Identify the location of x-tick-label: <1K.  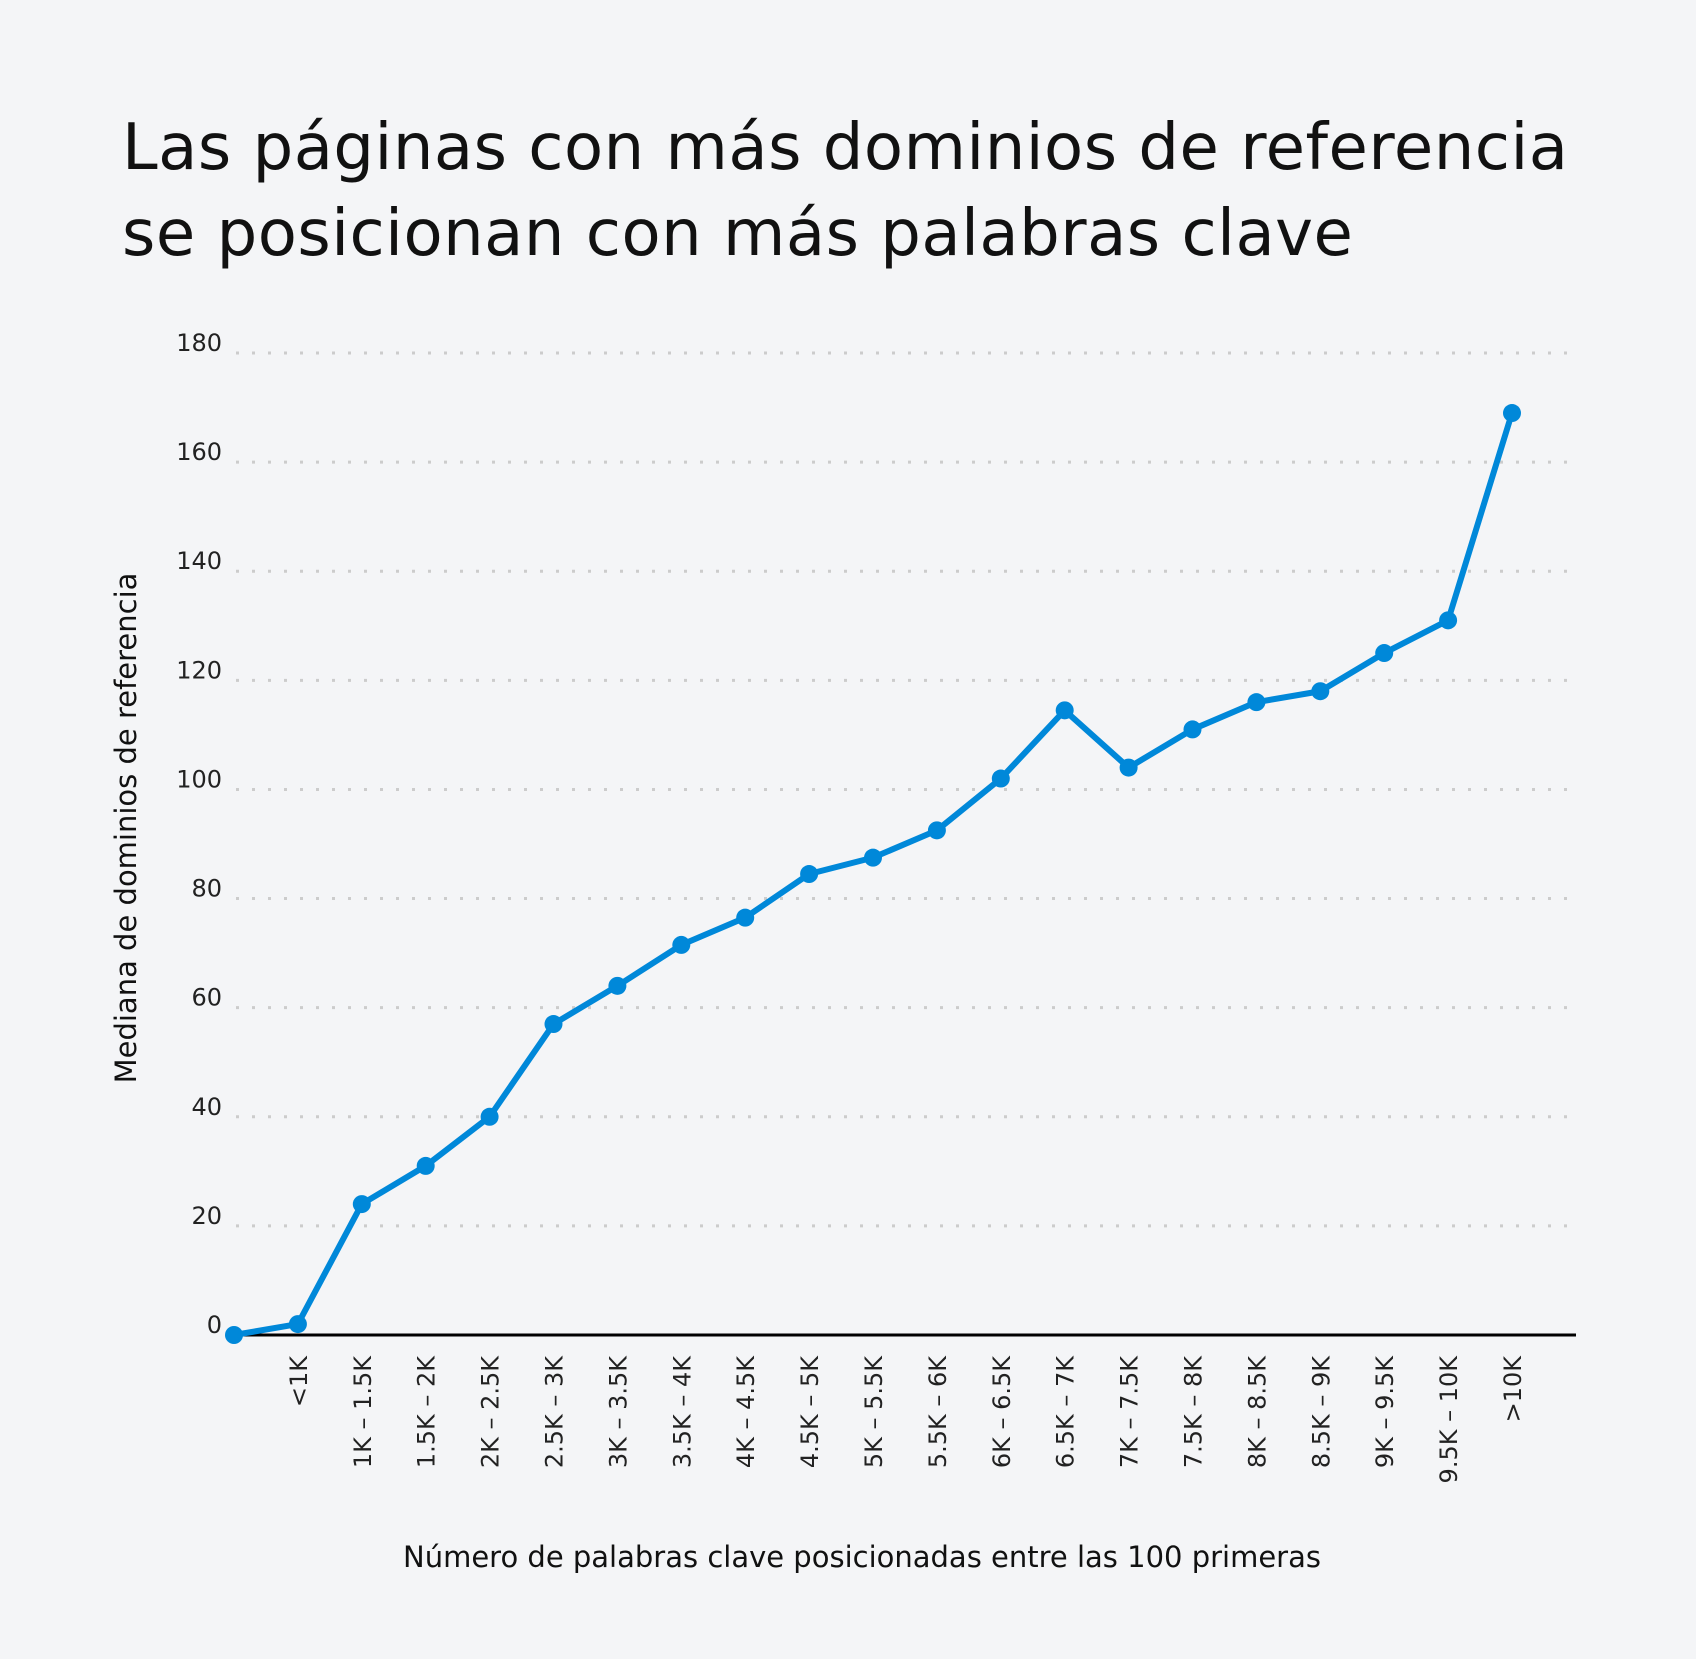
(299, 1381).